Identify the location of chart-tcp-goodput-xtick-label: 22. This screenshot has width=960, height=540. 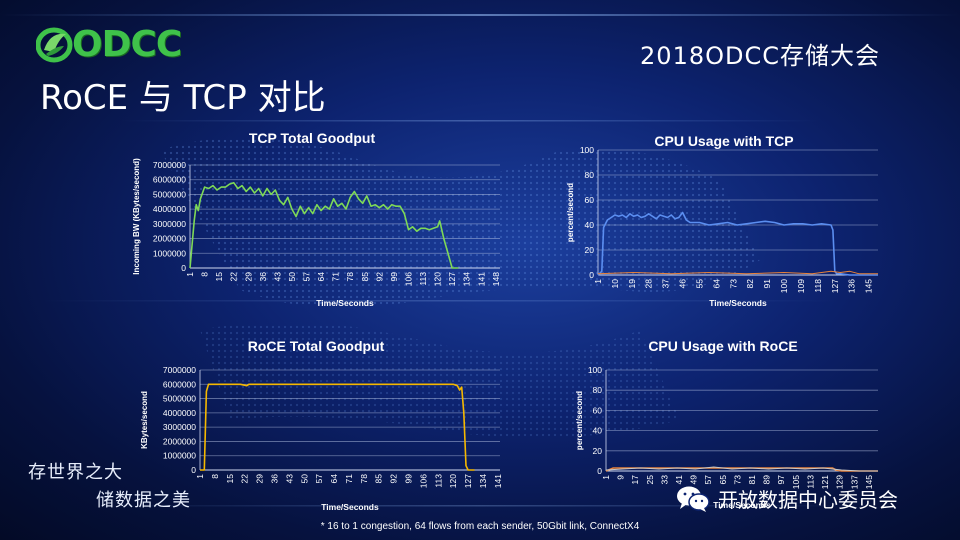
(234, 277).